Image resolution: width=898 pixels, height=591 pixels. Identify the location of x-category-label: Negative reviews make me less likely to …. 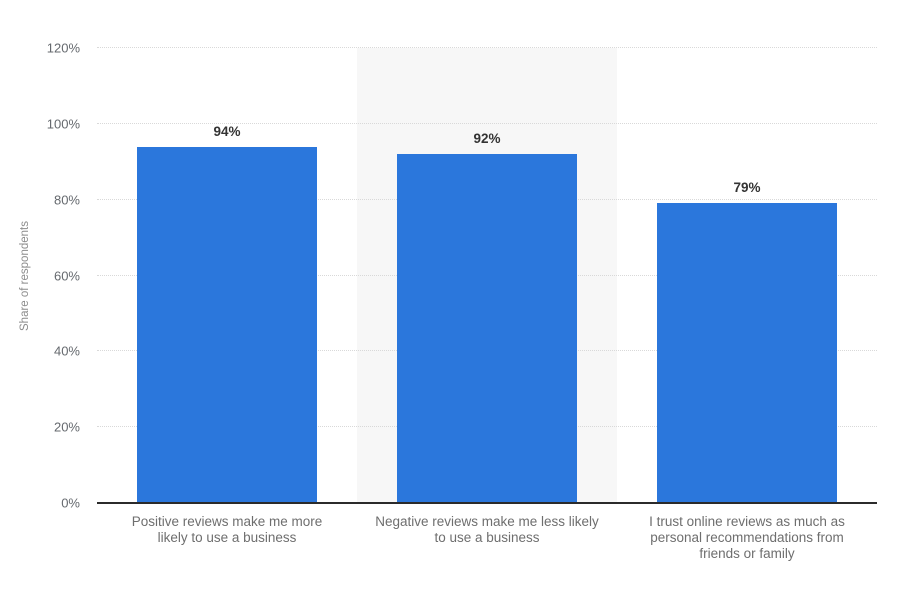
(487, 529).